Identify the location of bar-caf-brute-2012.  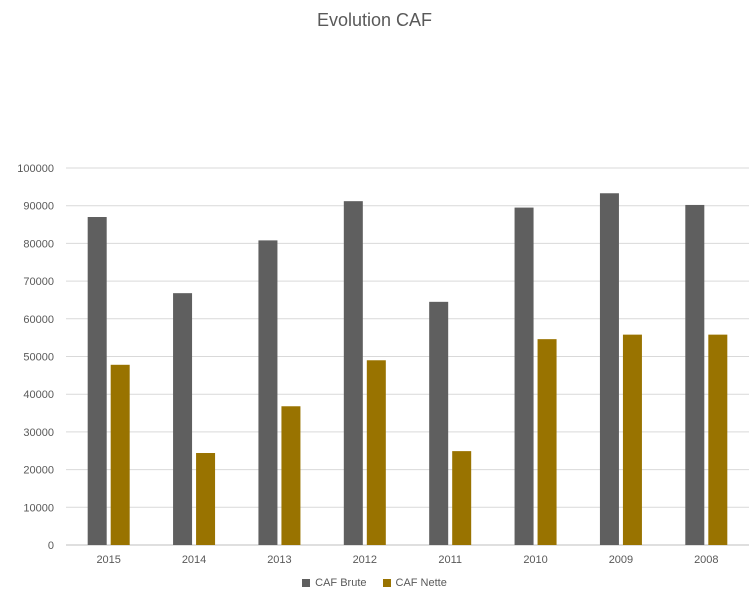
(353, 373).